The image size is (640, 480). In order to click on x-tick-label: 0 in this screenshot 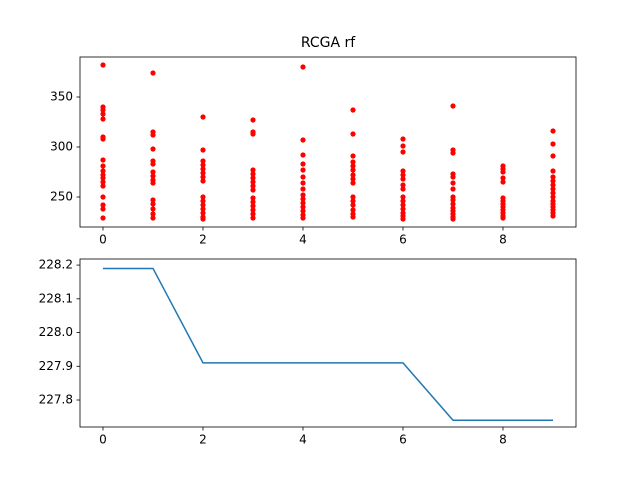, I will do `click(103, 440)`.